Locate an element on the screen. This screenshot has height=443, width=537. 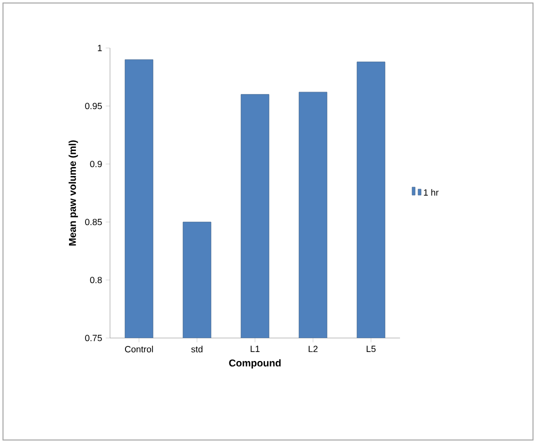
y-tick-label: 0.75 is located at coordinates (93, 338).